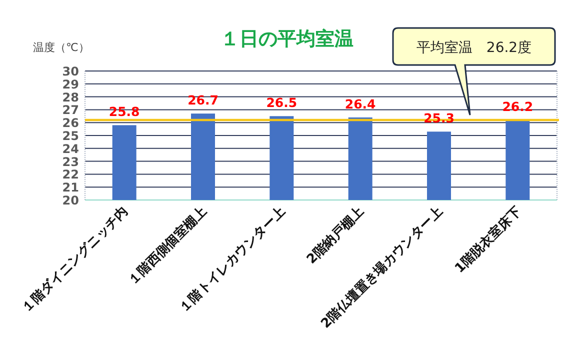 The height and width of the screenshot is (347, 569). What do you see at coordinates (70, 84) in the screenshot?
I see `y-tick-label: 29` at bounding box center [70, 84].